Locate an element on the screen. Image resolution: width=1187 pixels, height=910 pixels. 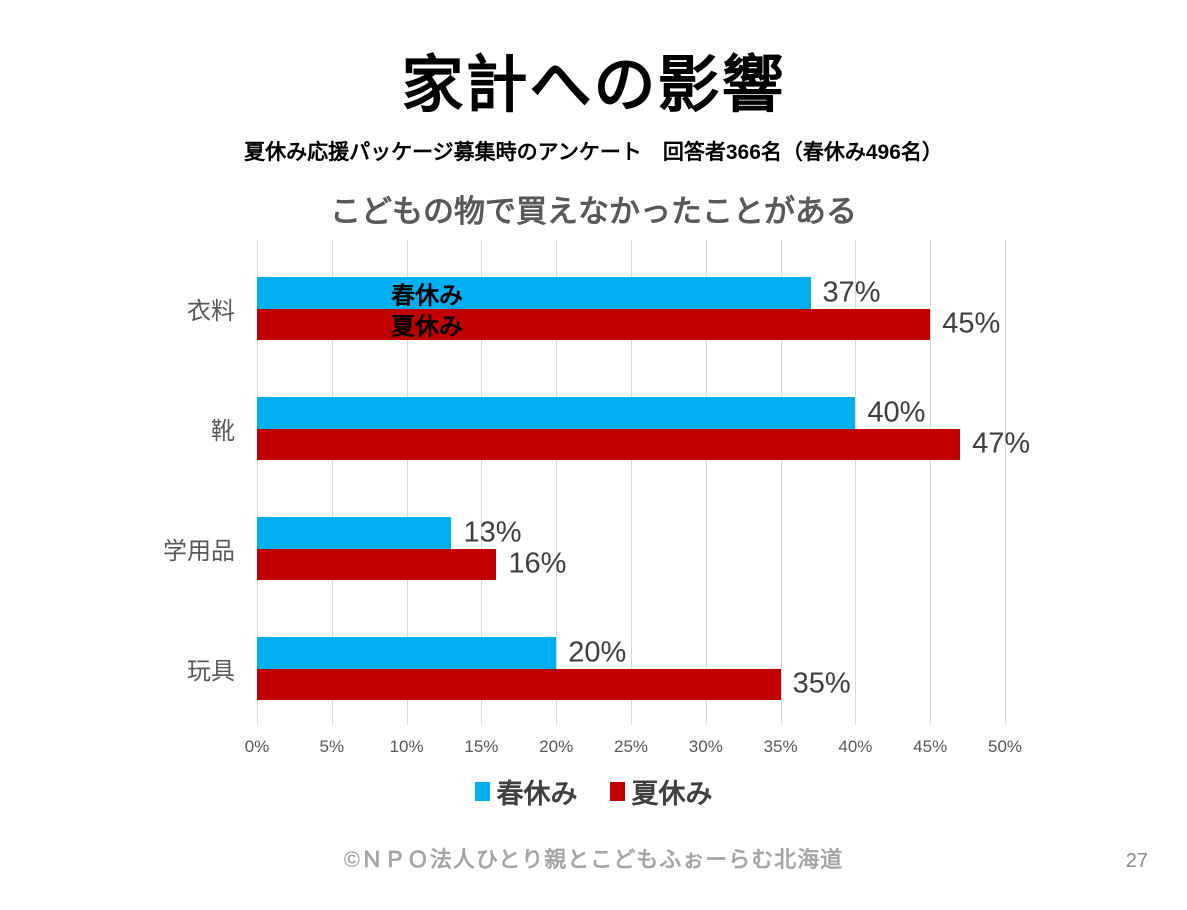
bar-春休み-靴 is located at coordinates (556, 413).